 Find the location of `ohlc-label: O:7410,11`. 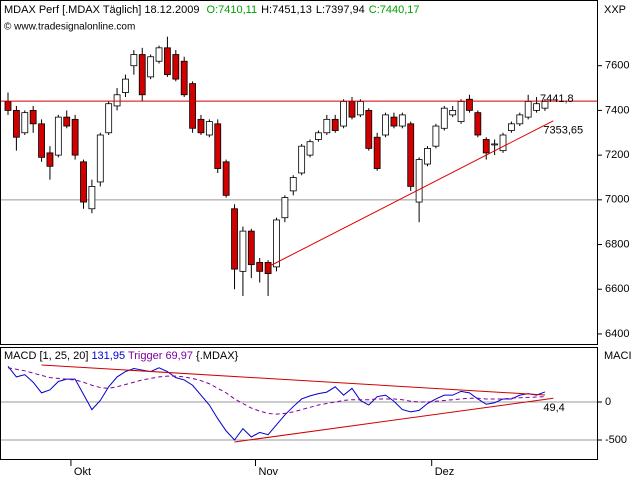

ohlc-label: O:7410,11 is located at coordinates (232, 10).